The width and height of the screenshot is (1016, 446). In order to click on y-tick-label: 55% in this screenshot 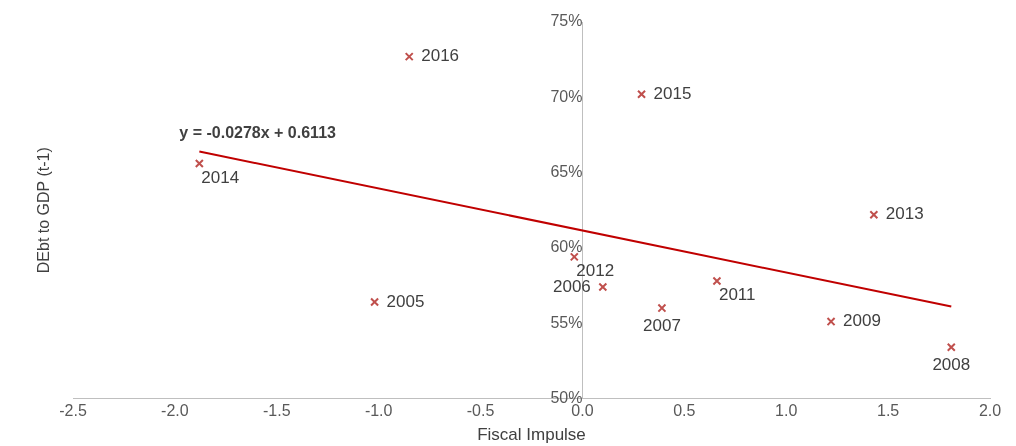, I will do `click(566, 322)`.